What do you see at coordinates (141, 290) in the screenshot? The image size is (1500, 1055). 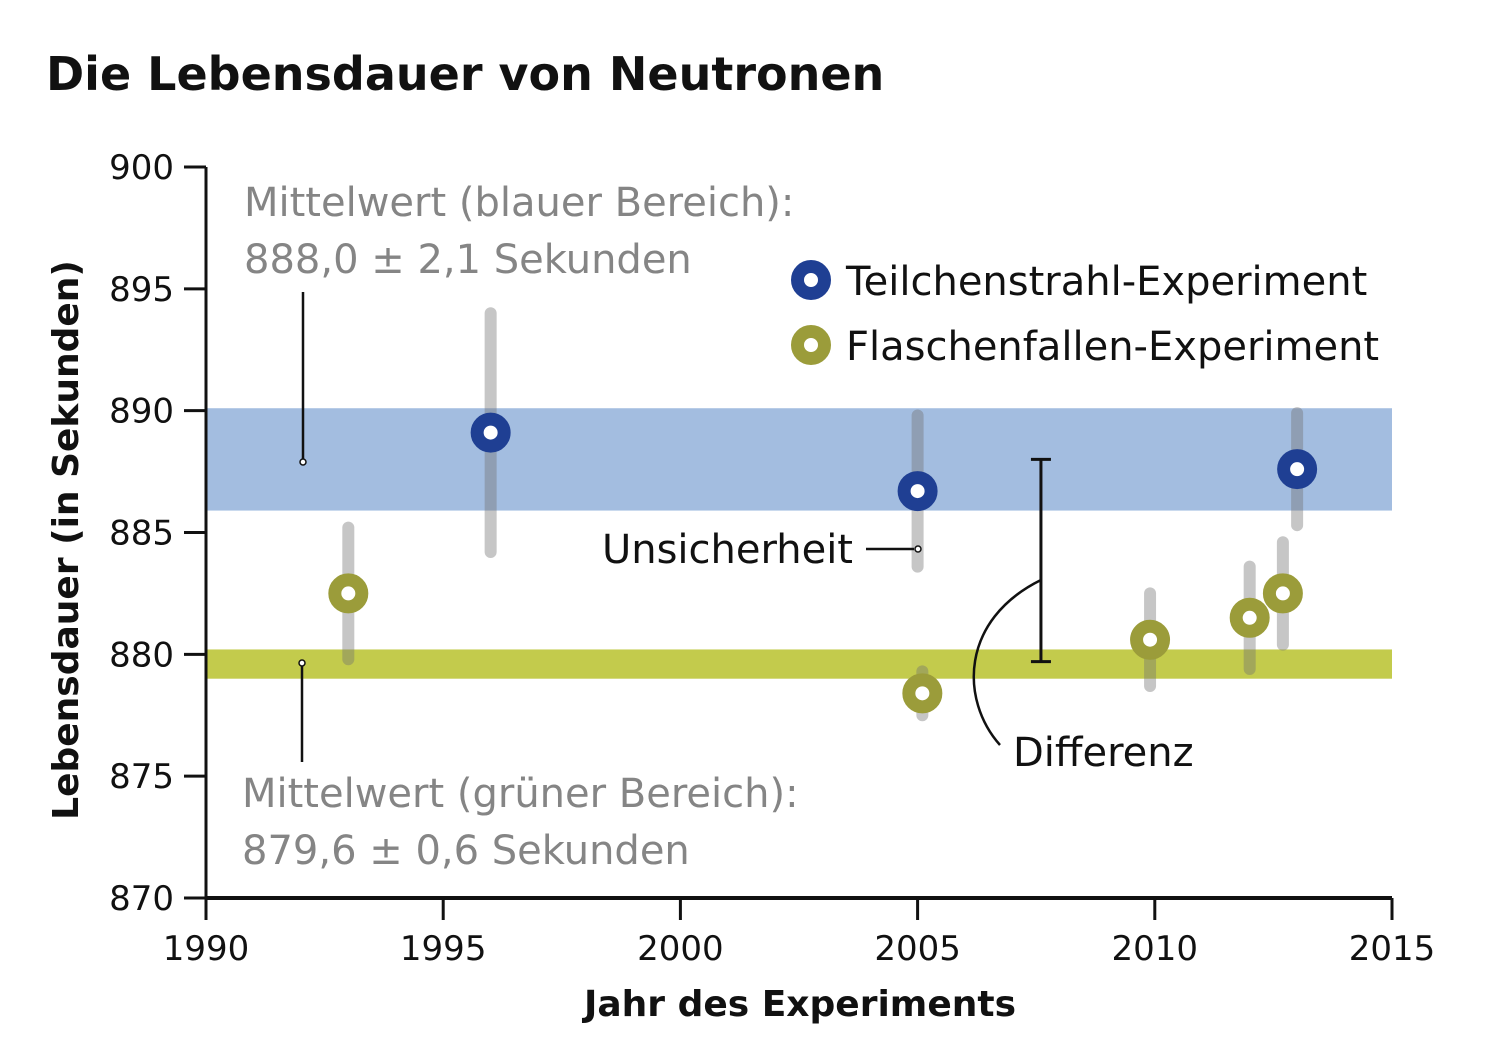 I see `y-tick-label: 895` at bounding box center [141, 290].